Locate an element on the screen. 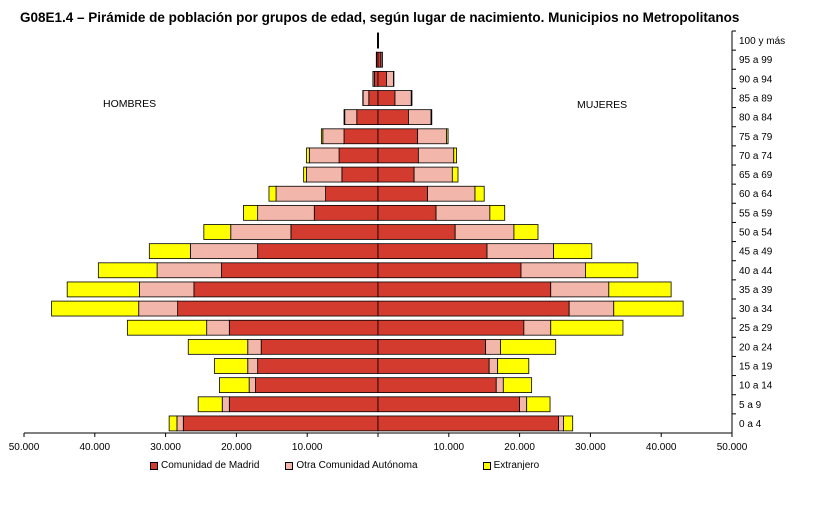  legend-item-otra: Otra Comunidad Autónoma is located at coordinates (351, 465).